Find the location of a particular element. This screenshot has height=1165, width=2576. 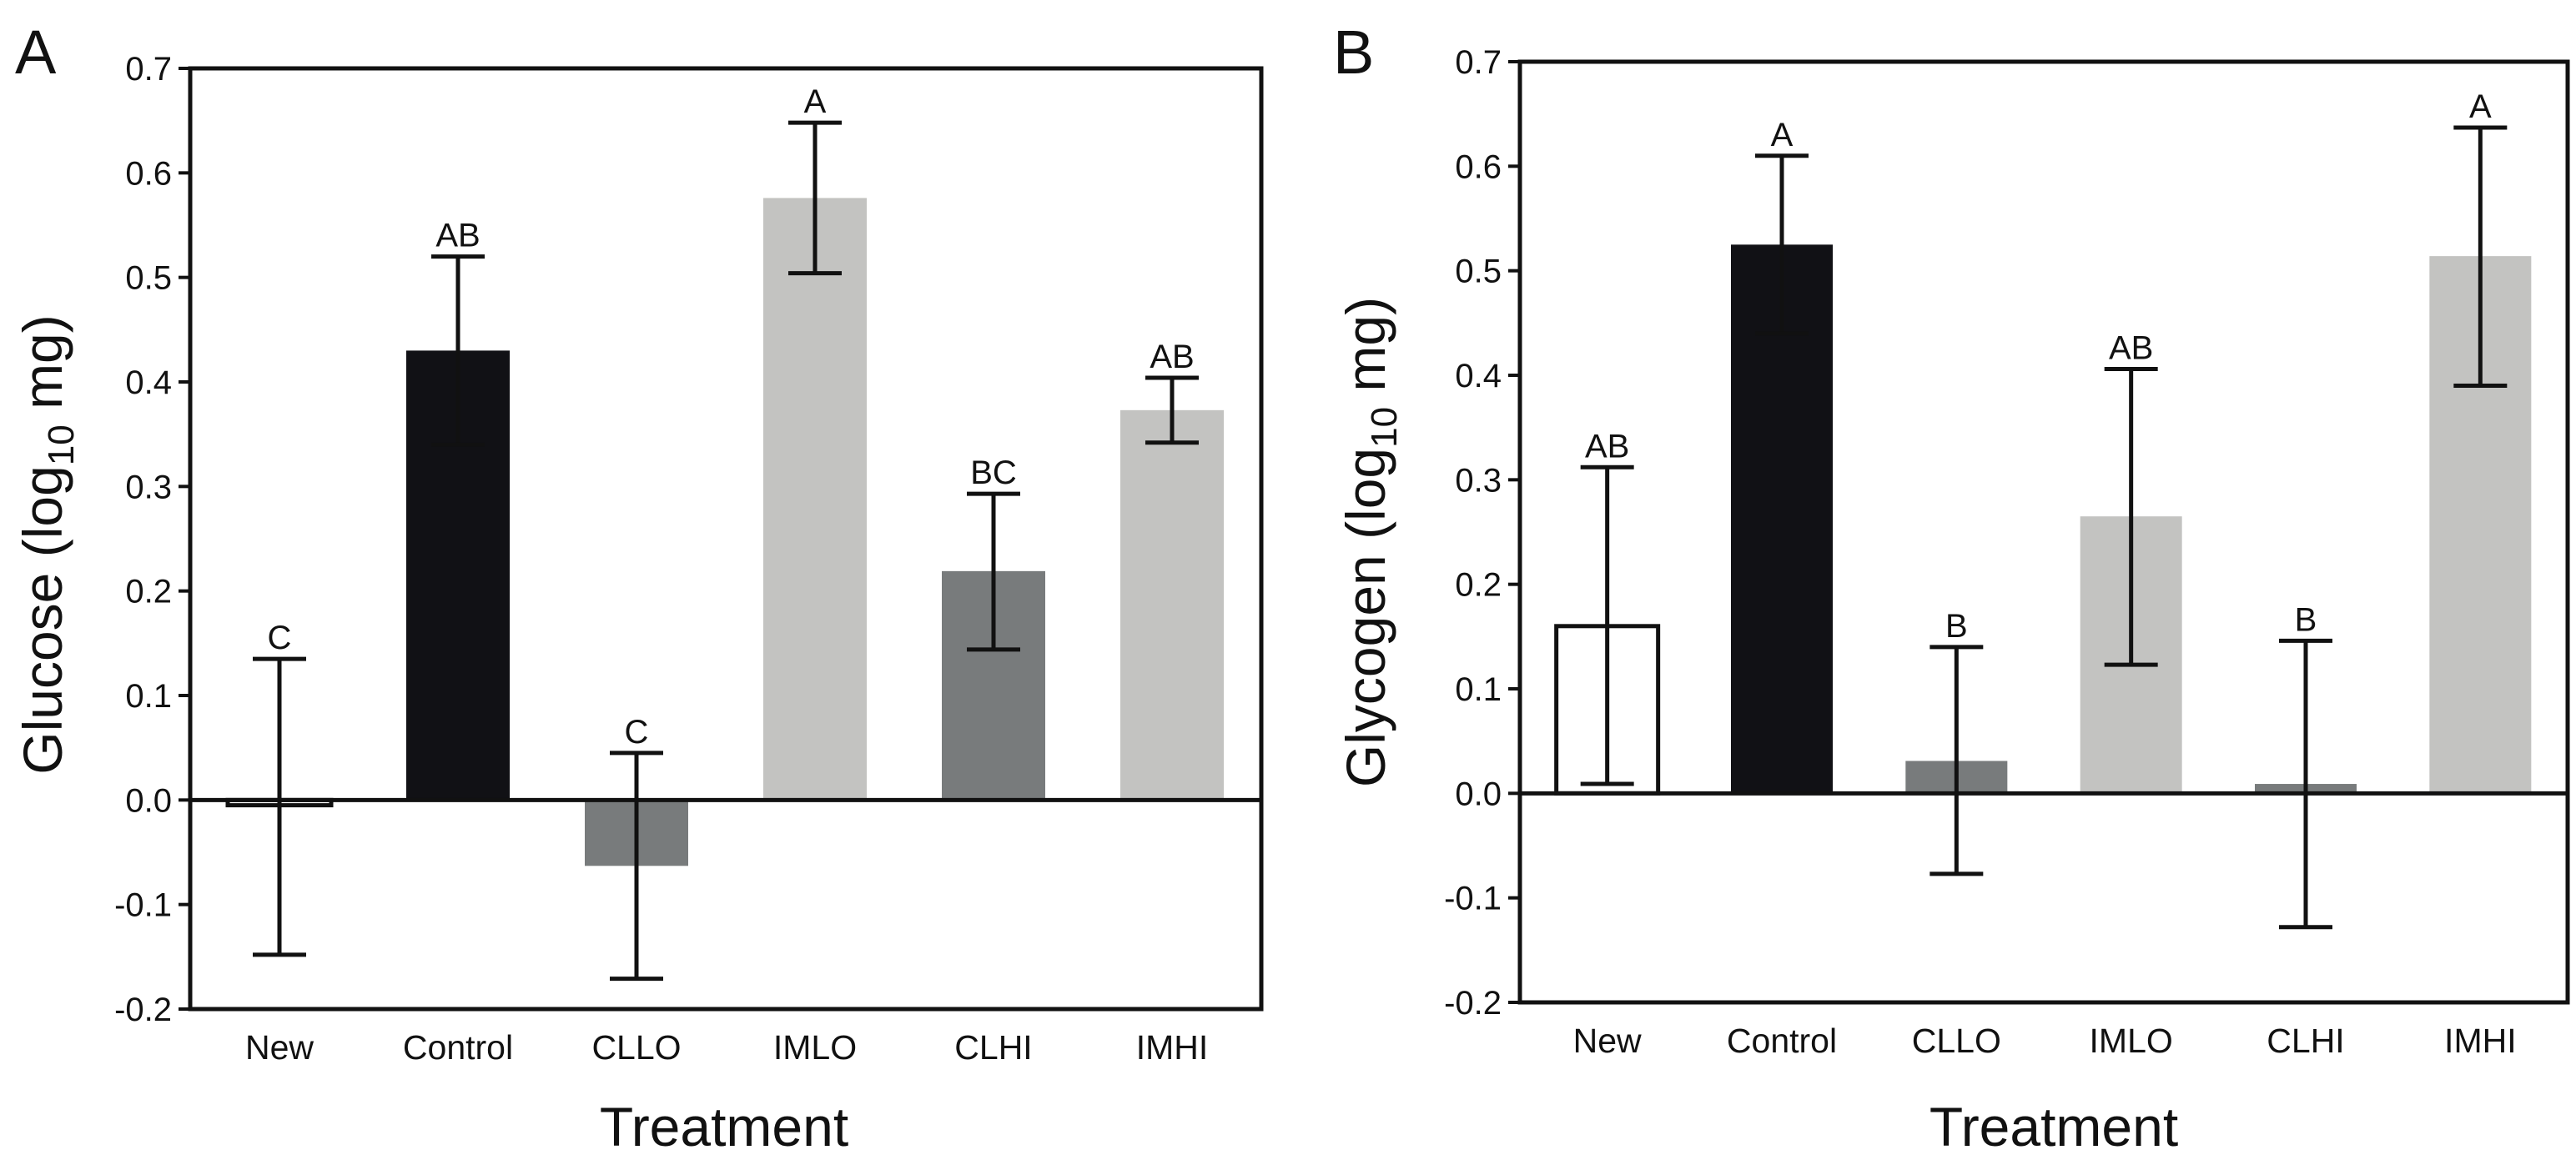

panel-a-x-category-control: Control is located at coordinates (458, 1047).